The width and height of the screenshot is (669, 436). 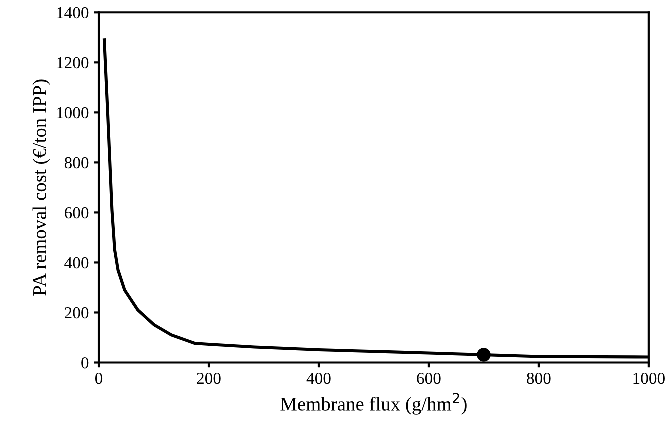 I want to click on y-tick-label: 1000, so click(x=73, y=113).